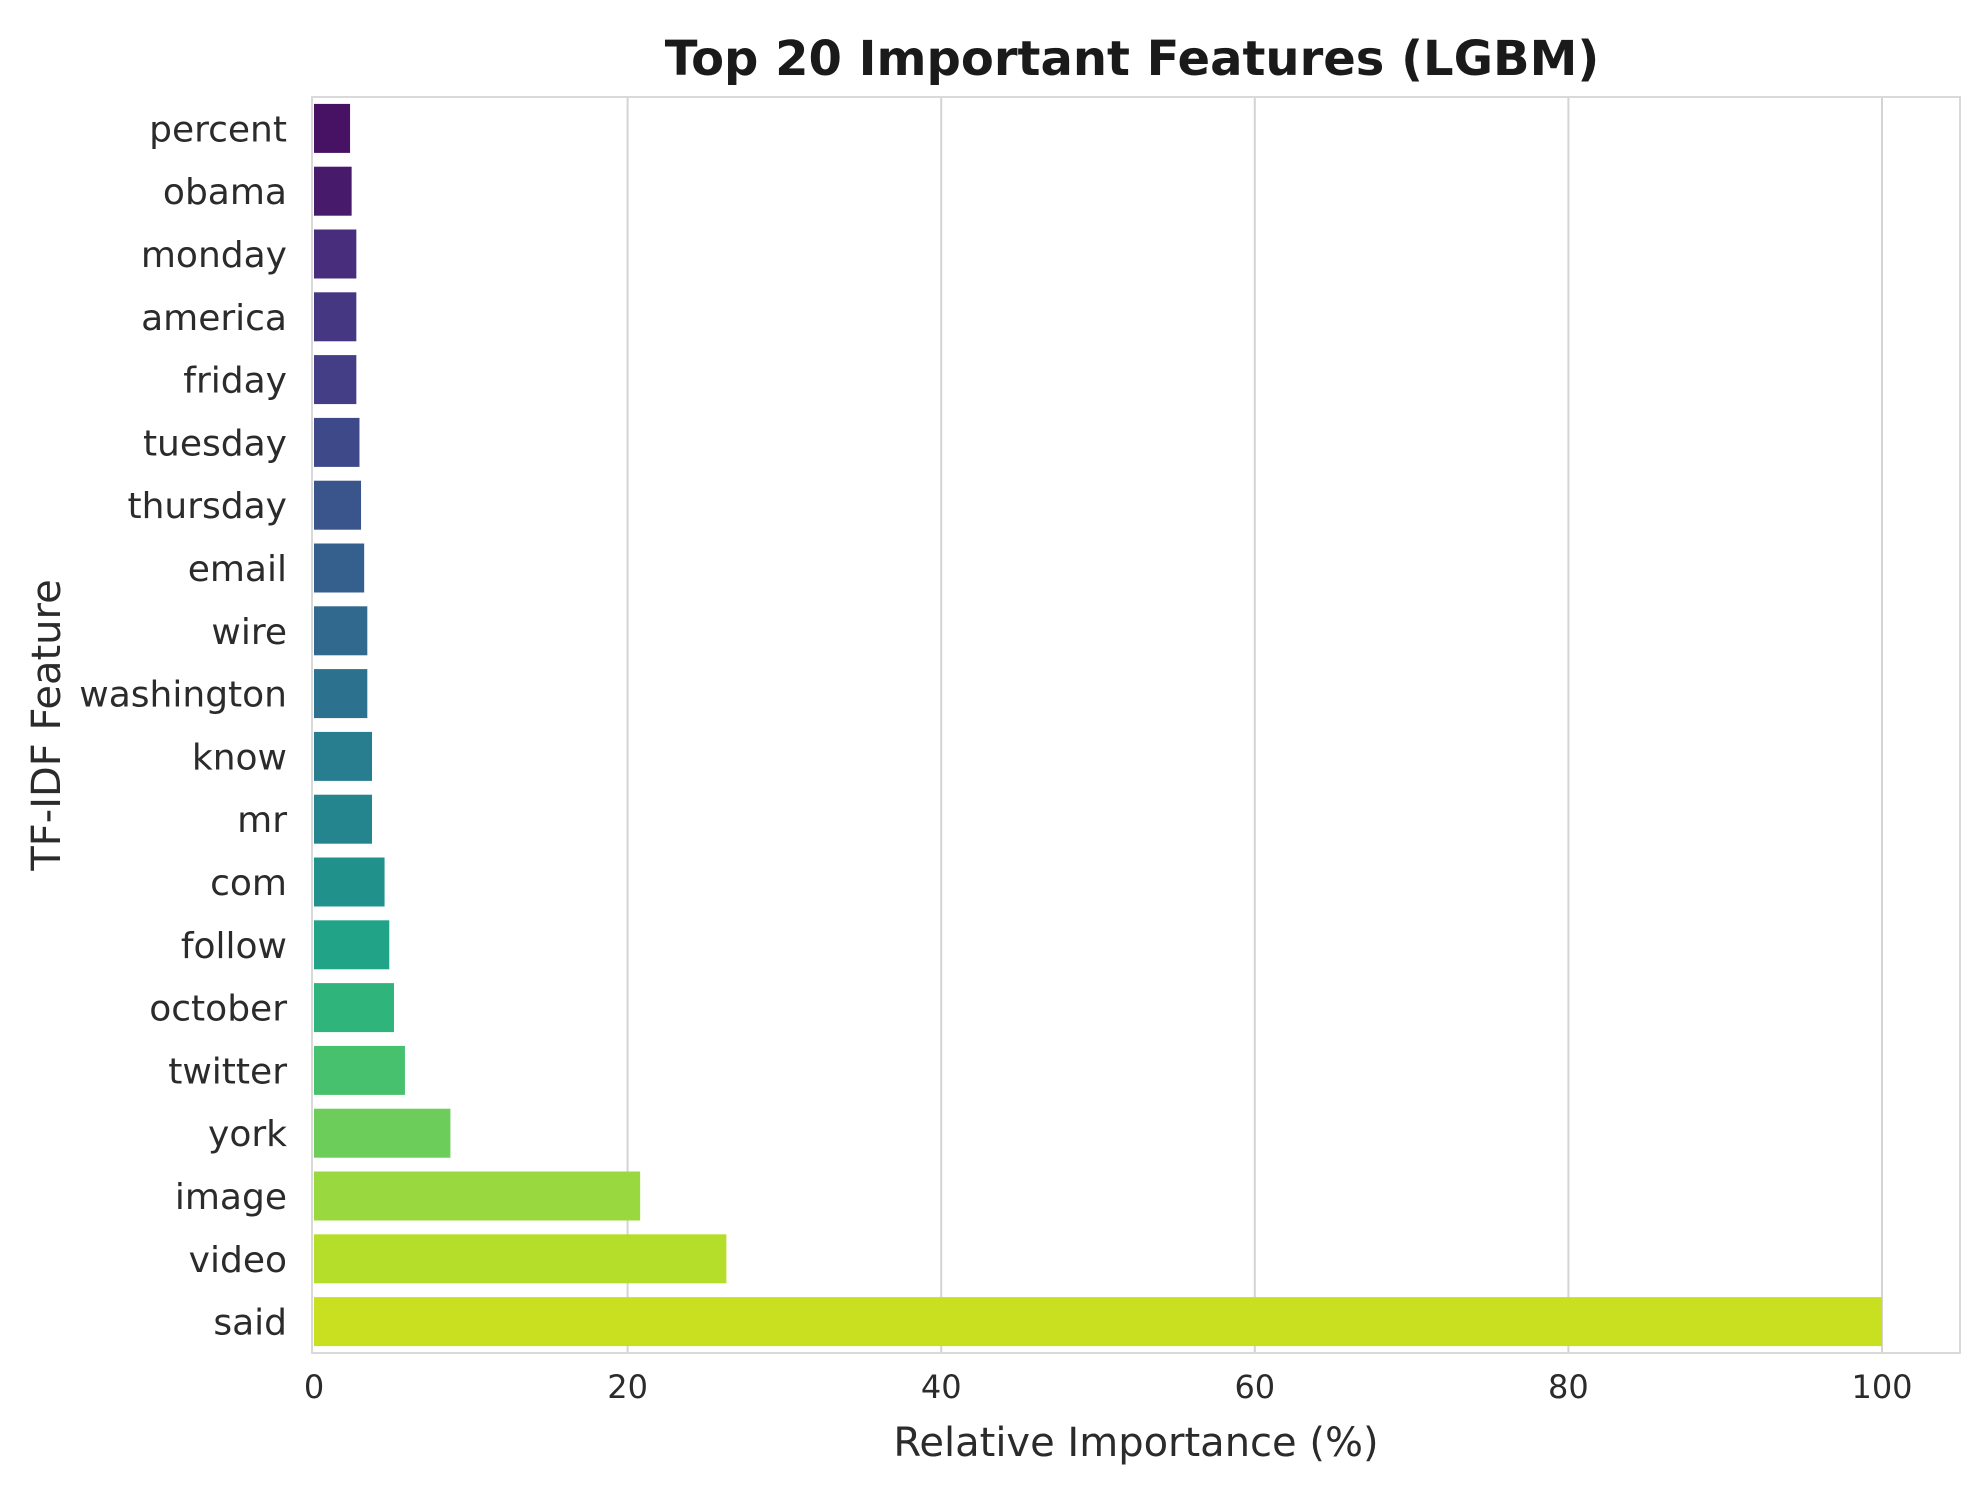 The width and height of the screenshot is (1986, 1495). What do you see at coordinates (215, 443) in the screenshot?
I see `category-label-tuesday: tuesday` at bounding box center [215, 443].